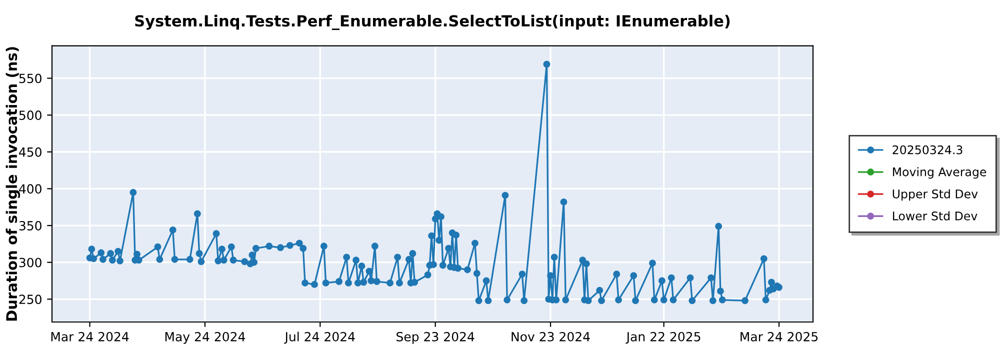  What do you see at coordinates (30, 79) in the screenshot?
I see `y-tick-label: 550` at bounding box center [30, 79].